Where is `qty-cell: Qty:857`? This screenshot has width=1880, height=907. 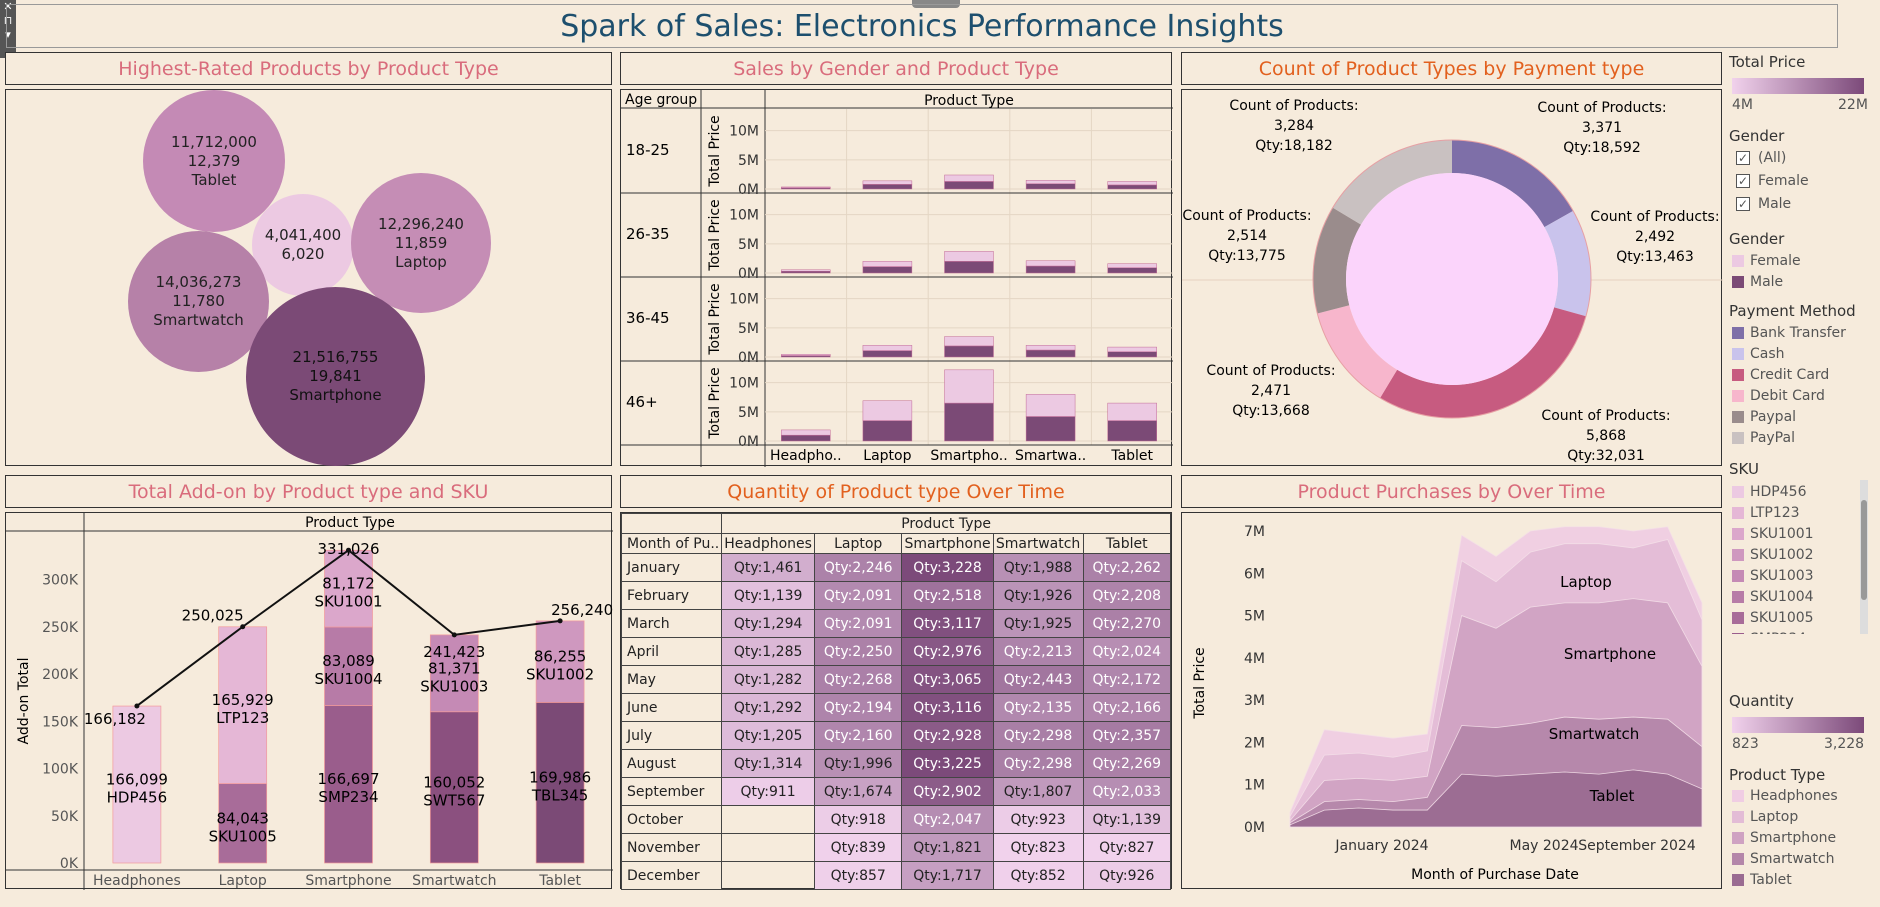 qty-cell: Qty:857 is located at coordinates (858, 875).